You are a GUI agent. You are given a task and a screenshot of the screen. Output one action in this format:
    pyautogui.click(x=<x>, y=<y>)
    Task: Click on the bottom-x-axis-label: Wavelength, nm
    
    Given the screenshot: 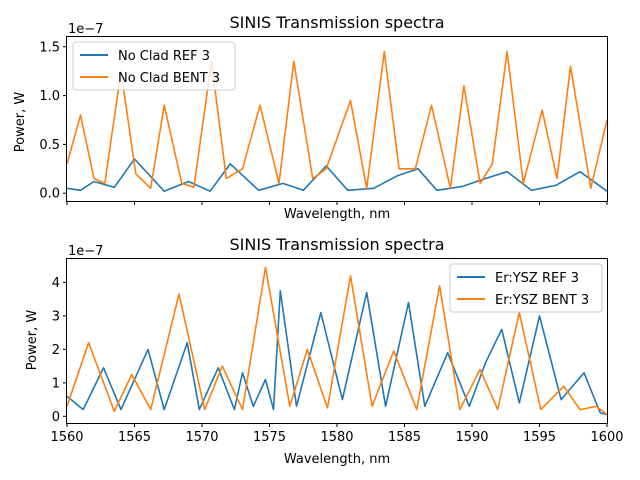 What is the action you would take?
    pyautogui.click(x=337, y=459)
    